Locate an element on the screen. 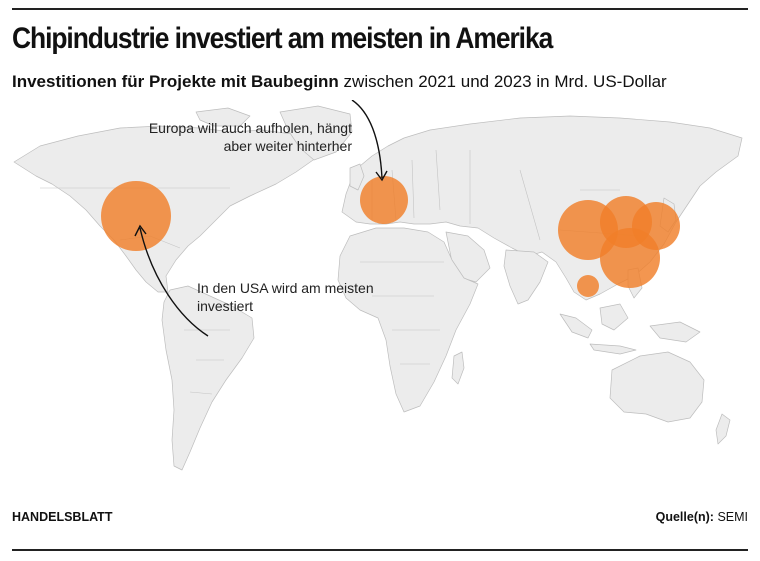 The image size is (760, 561). bubble-usa is located at coordinates (136, 216).